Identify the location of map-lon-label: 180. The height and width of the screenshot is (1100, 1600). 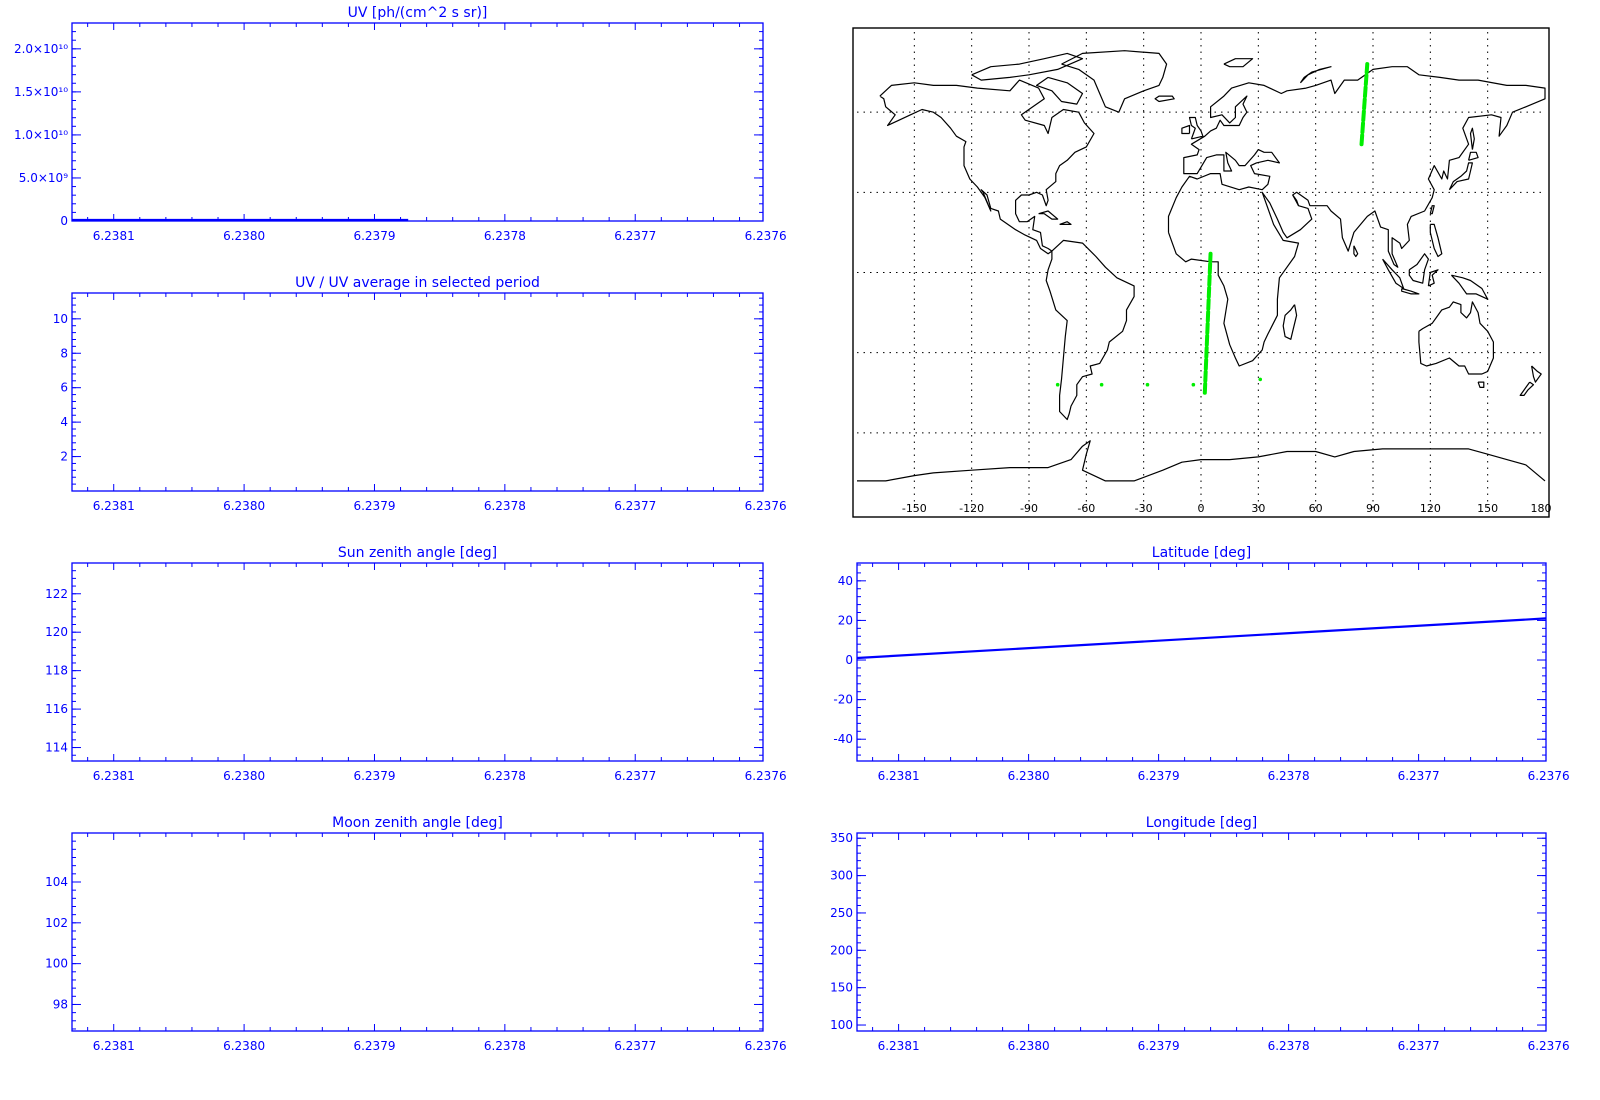
(1541, 508).